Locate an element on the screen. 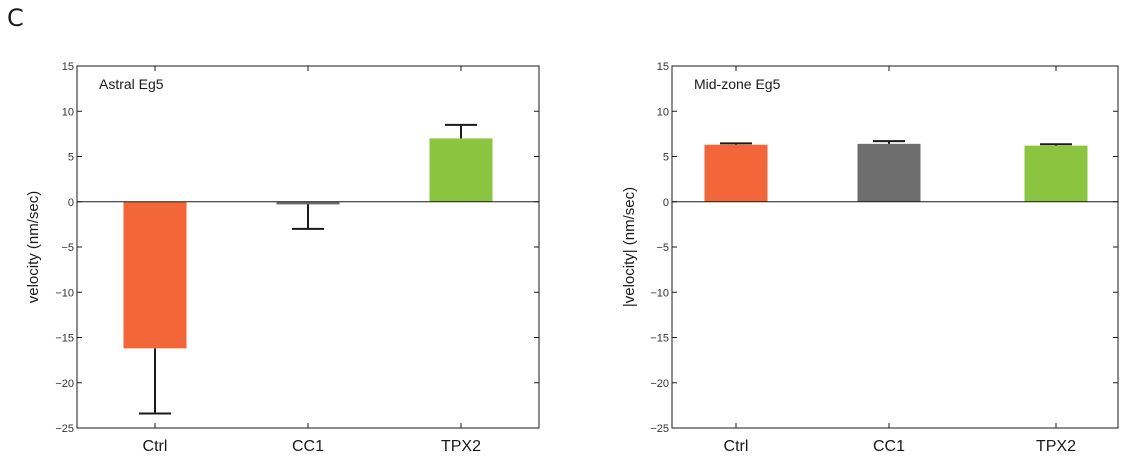 The width and height of the screenshot is (1130, 458). y-axis-title: |velocity| (nm/sec) is located at coordinates (629, 247).